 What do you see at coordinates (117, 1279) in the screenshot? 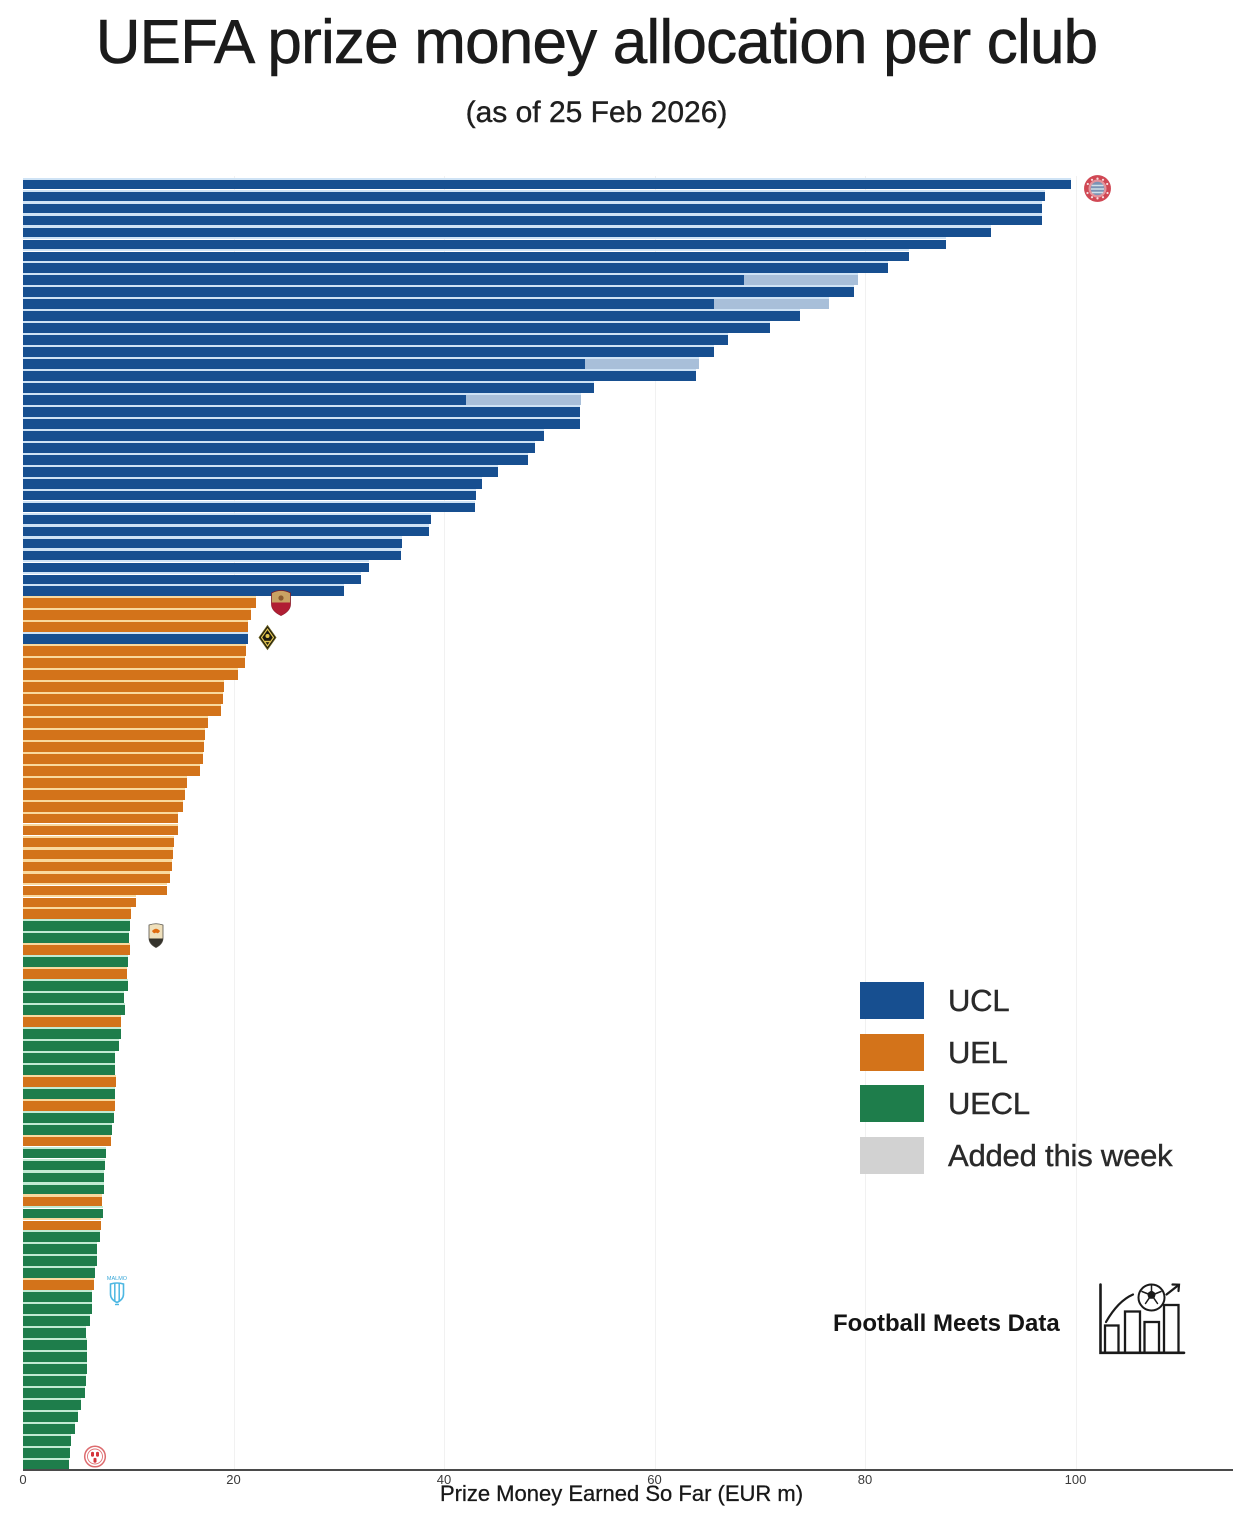
I see `svg-text: MALMO` at bounding box center [117, 1279].